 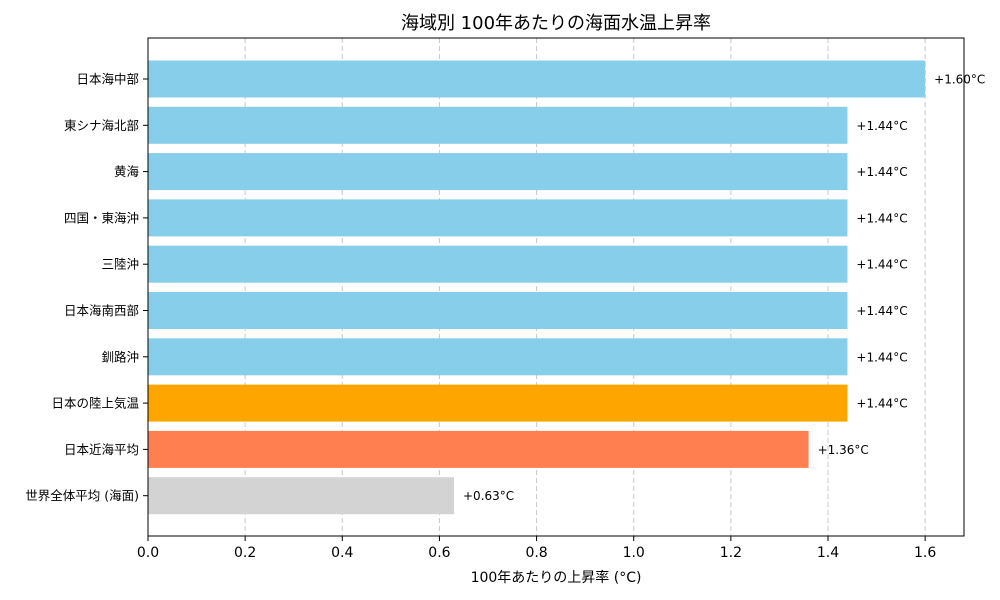 I want to click on x-axis-label: 100年あたりの上昇率 (°C), so click(x=556, y=577).